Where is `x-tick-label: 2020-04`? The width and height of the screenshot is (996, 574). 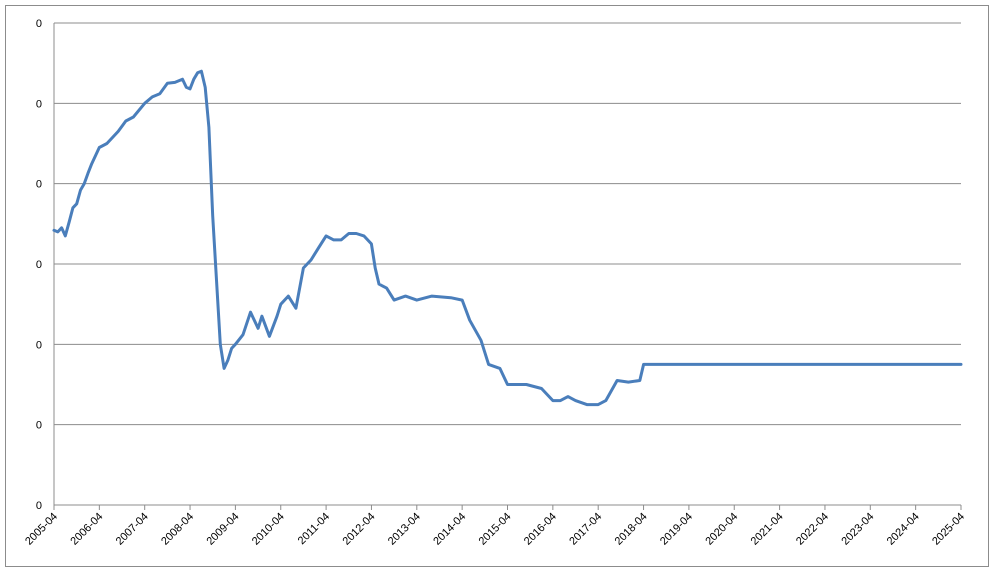 x-tick-label: 2020-04 is located at coordinates (721, 529).